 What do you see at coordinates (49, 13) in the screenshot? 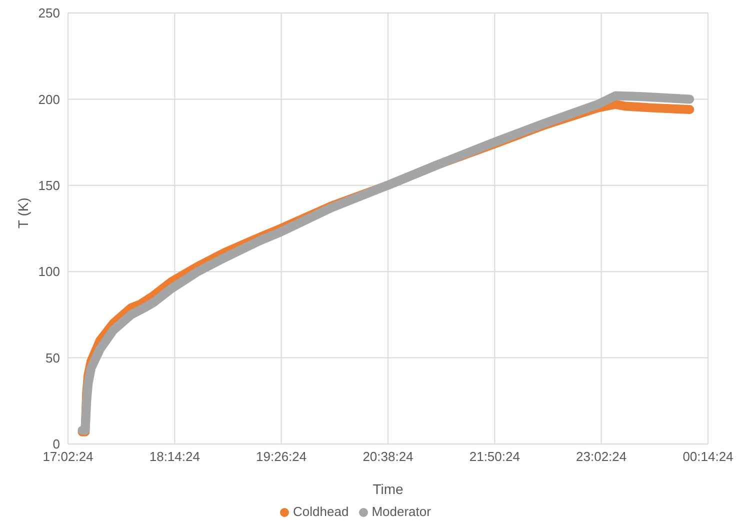
I see `y-tick-label: 250` at bounding box center [49, 13].